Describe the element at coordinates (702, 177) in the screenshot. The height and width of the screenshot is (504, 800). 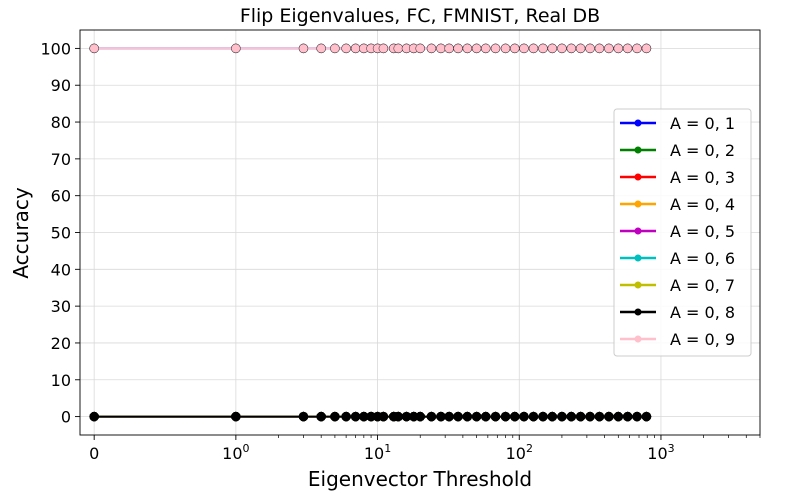
I see `legend-label: A = 0, 3` at that location.